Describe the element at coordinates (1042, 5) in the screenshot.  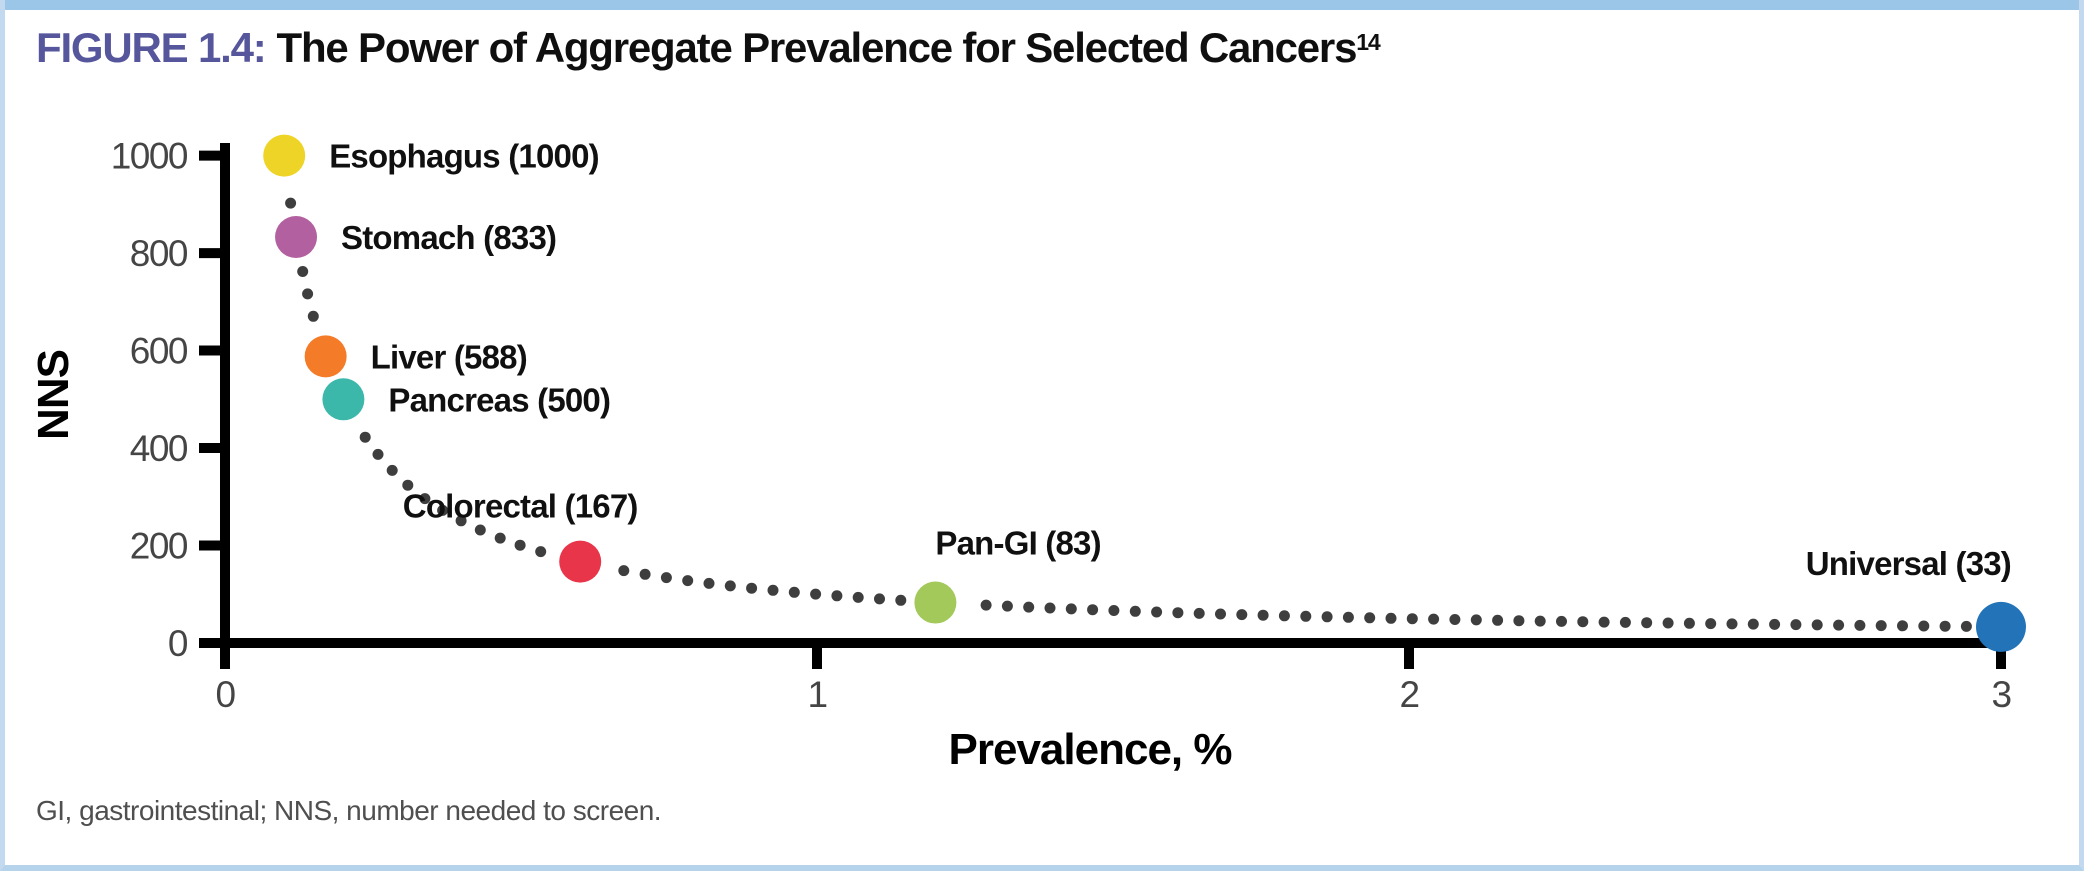
I see `top-accent-bar` at that location.